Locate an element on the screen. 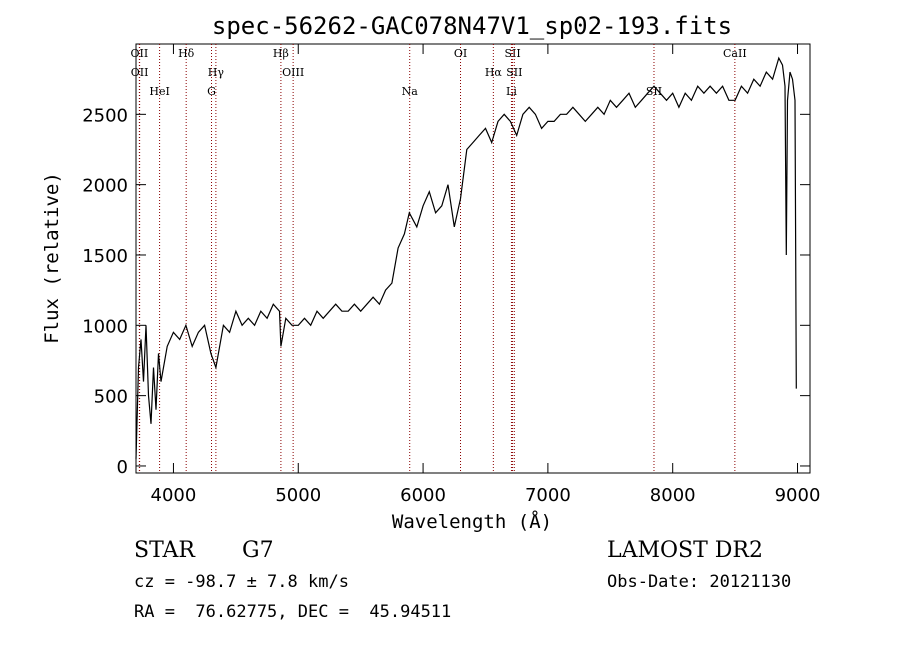 The width and height of the screenshot is (900, 649). y-tick-label: 0 is located at coordinates (122, 467).